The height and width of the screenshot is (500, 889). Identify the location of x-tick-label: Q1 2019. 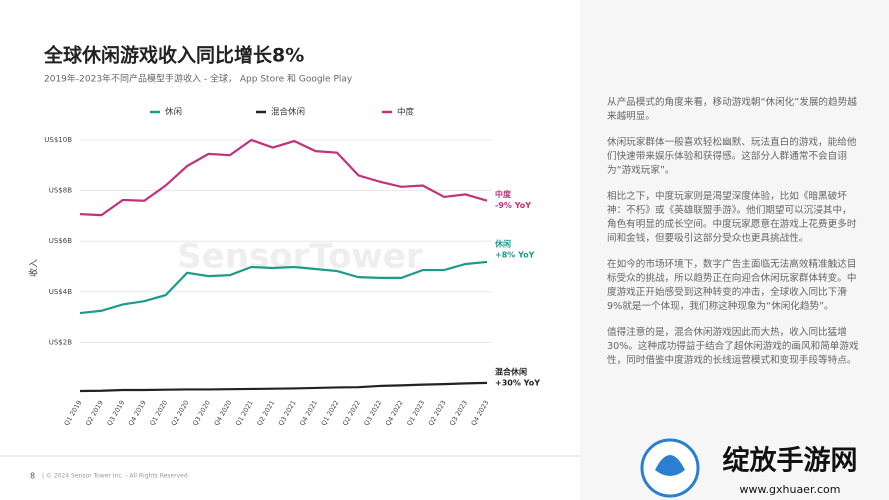
(73, 413).